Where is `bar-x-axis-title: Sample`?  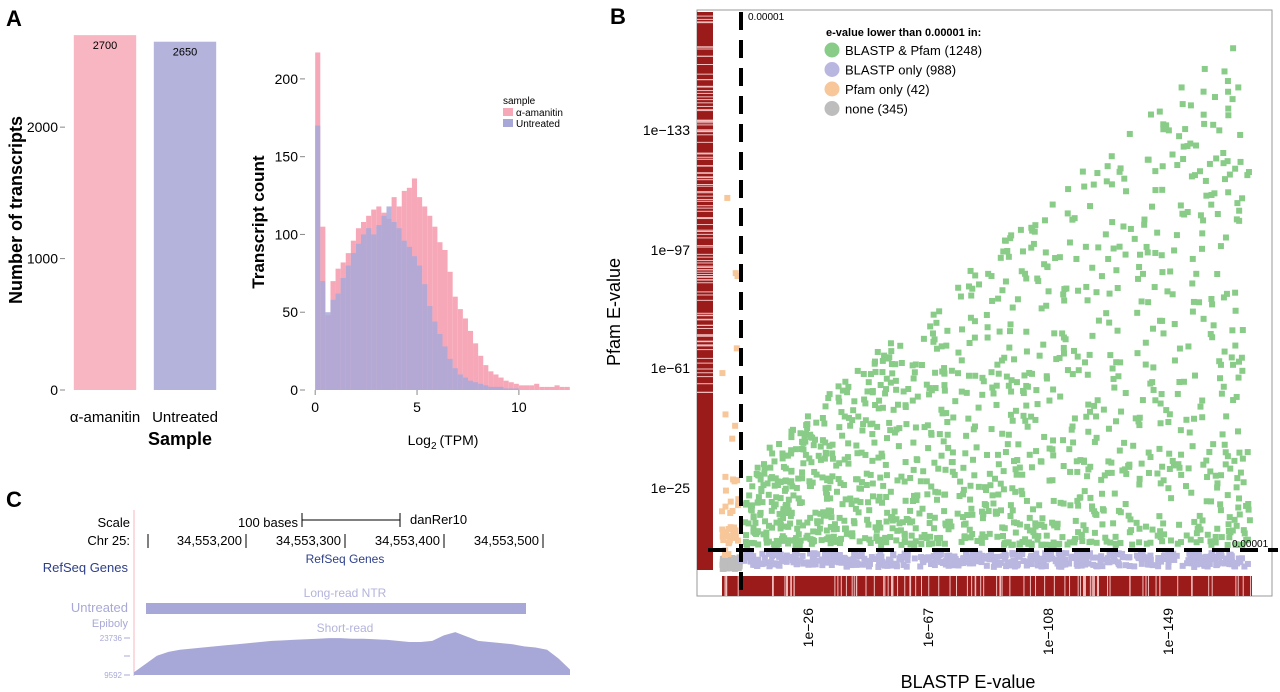 bar-x-axis-title: Sample is located at coordinates (180, 439).